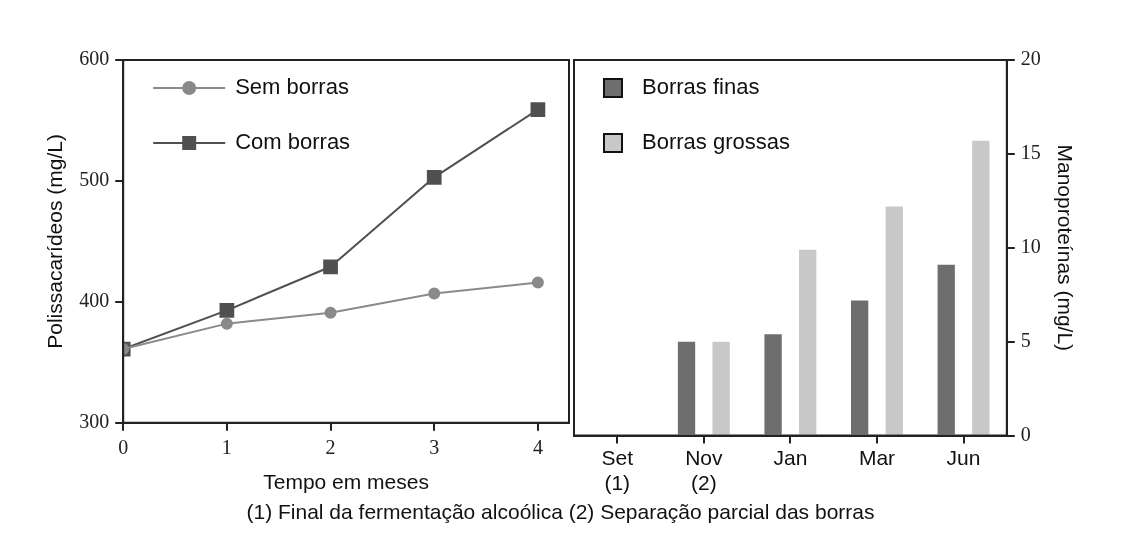 This screenshot has width=1121, height=544. Describe the element at coordinates (560, 512) in the screenshot. I see `text: (1) Final da fermentação alcoólica (2) Separação parcial das borras` at that location.